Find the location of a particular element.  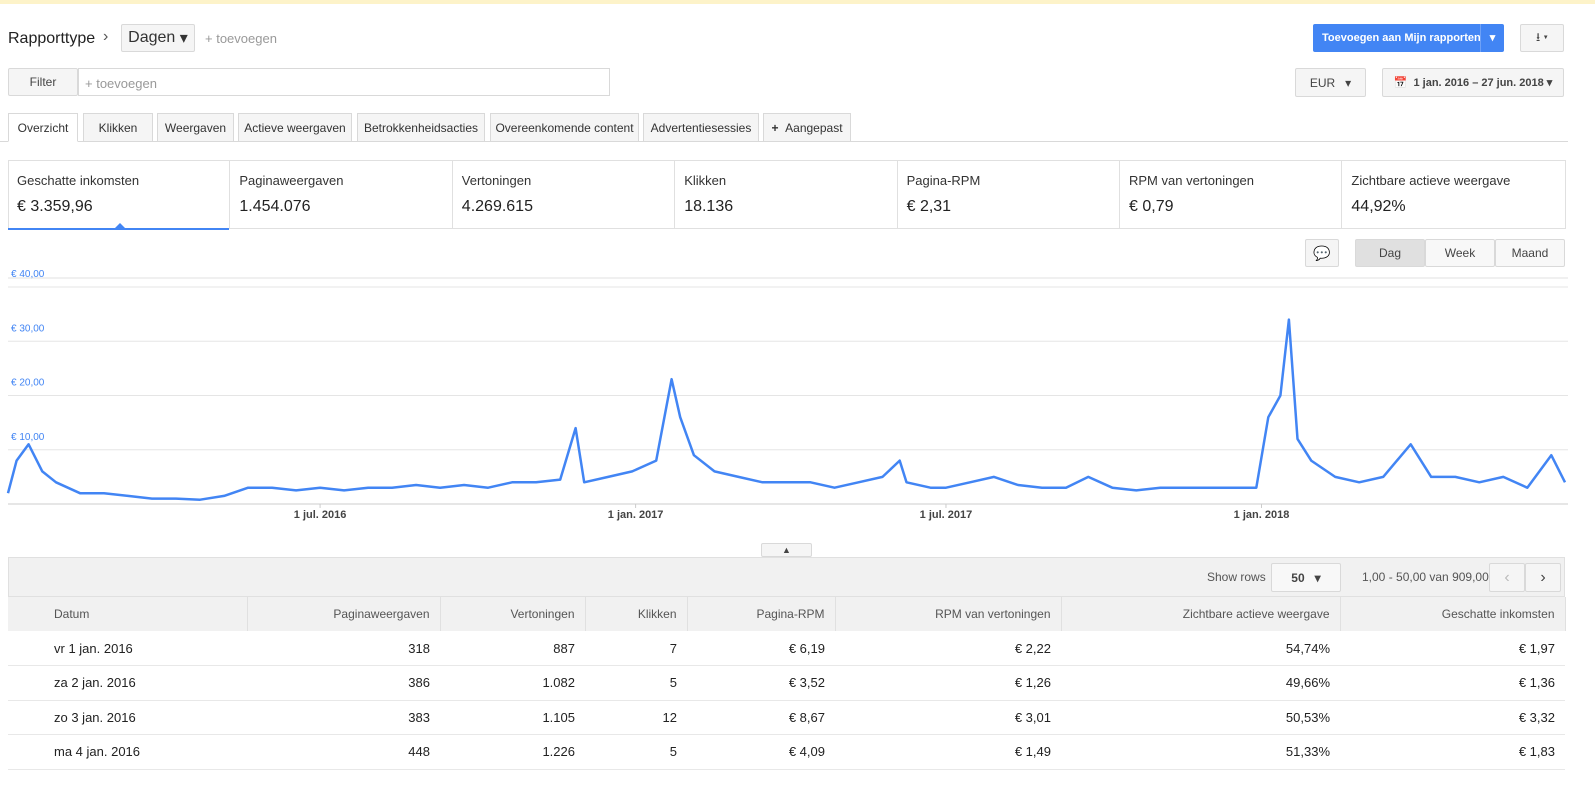

metric-label: Geschatte inkomsten is located at coordinates (78, 180).